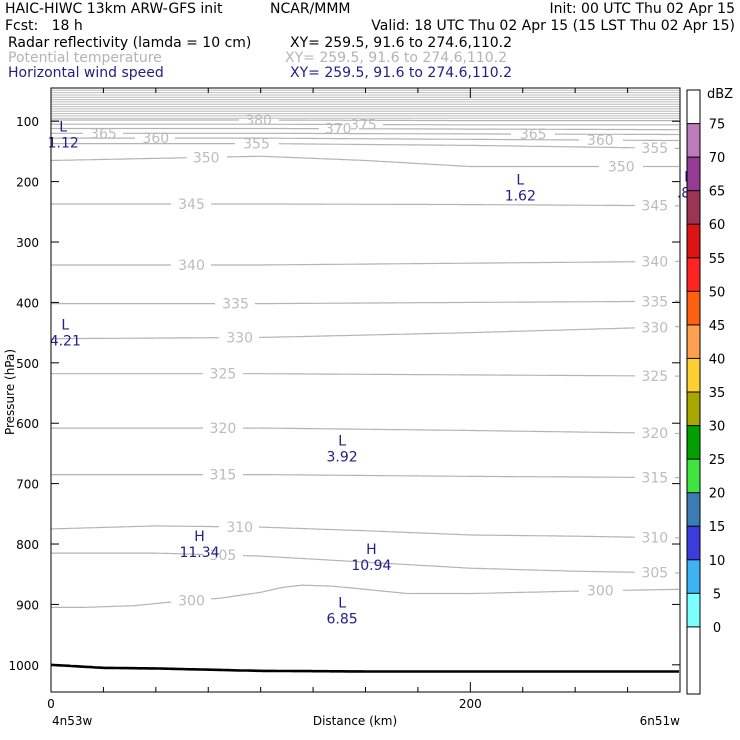  I want to click on colorbar-label: 40, so click(717, 359).